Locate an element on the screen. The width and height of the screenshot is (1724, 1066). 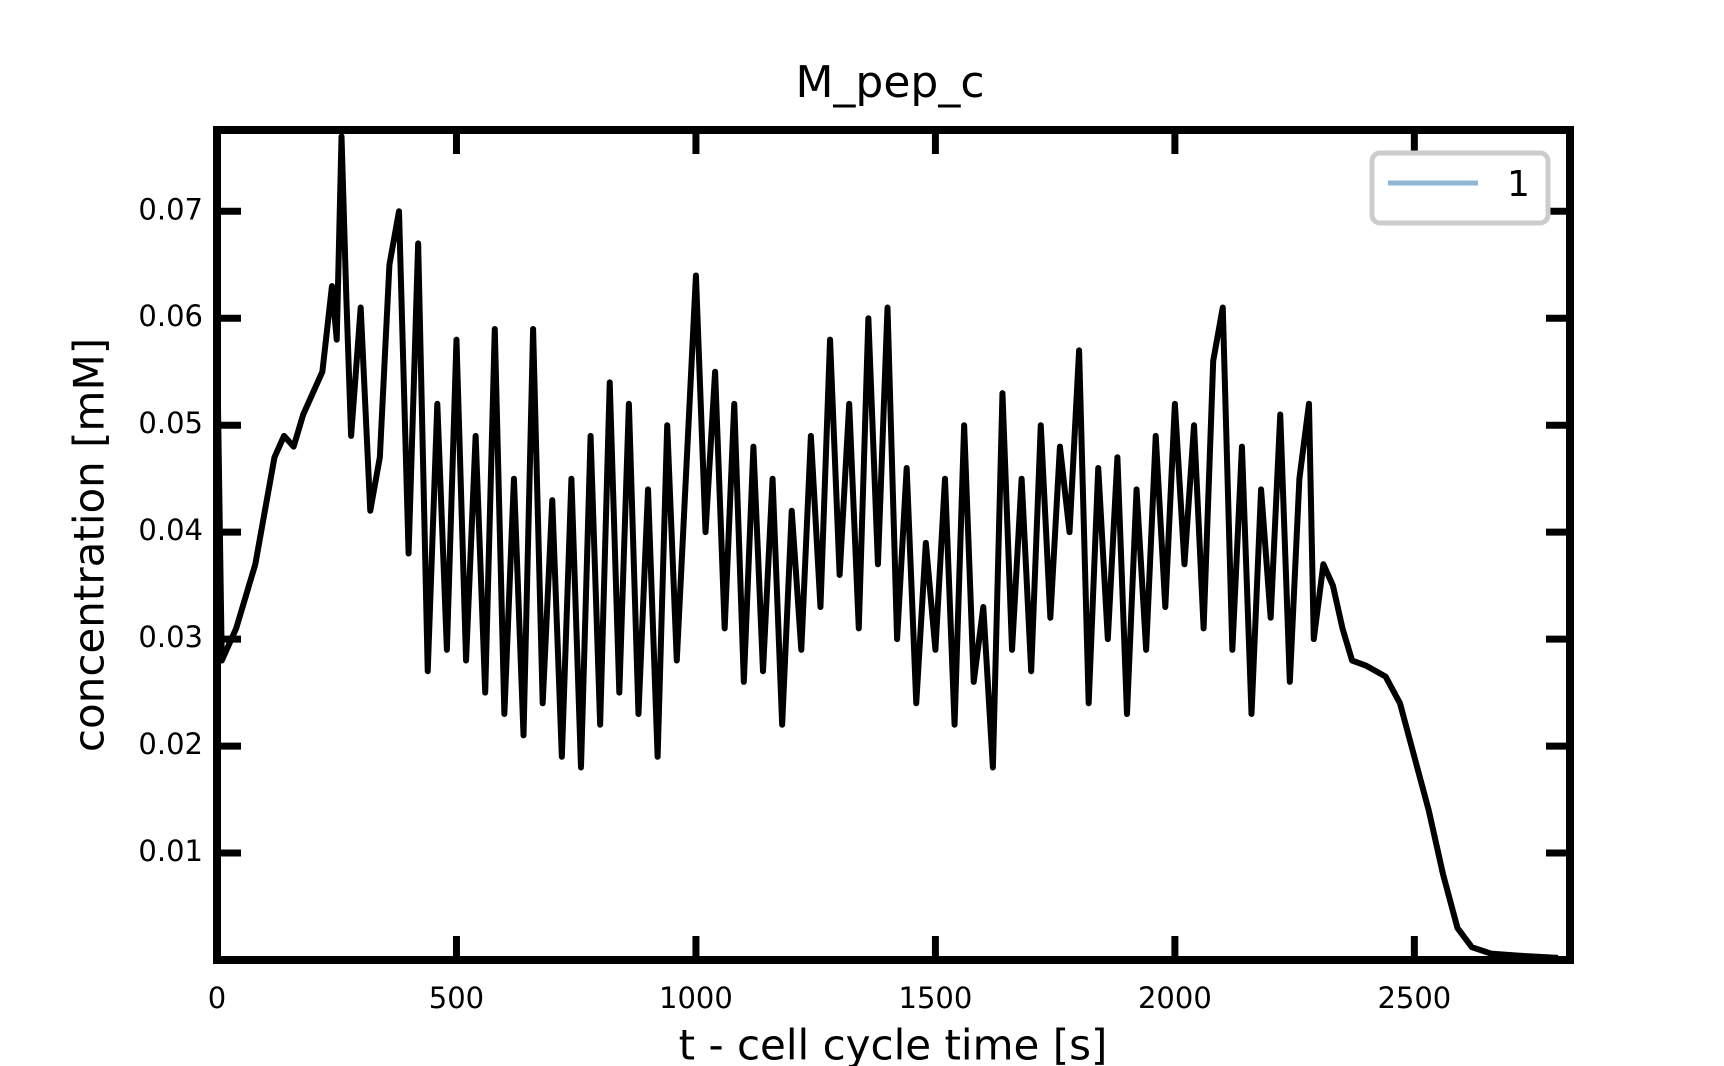
y-axis-label: concentration [mM] is located at coordinates (89, 545).